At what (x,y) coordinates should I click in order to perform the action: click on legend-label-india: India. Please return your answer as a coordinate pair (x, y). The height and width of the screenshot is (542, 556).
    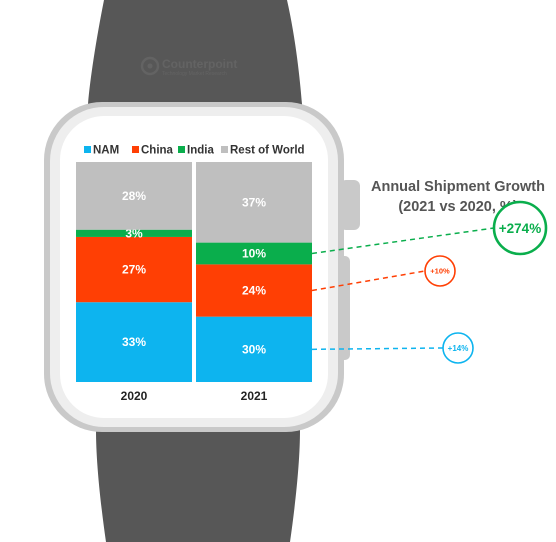
    Looking at the image, I should click on (200, 151).